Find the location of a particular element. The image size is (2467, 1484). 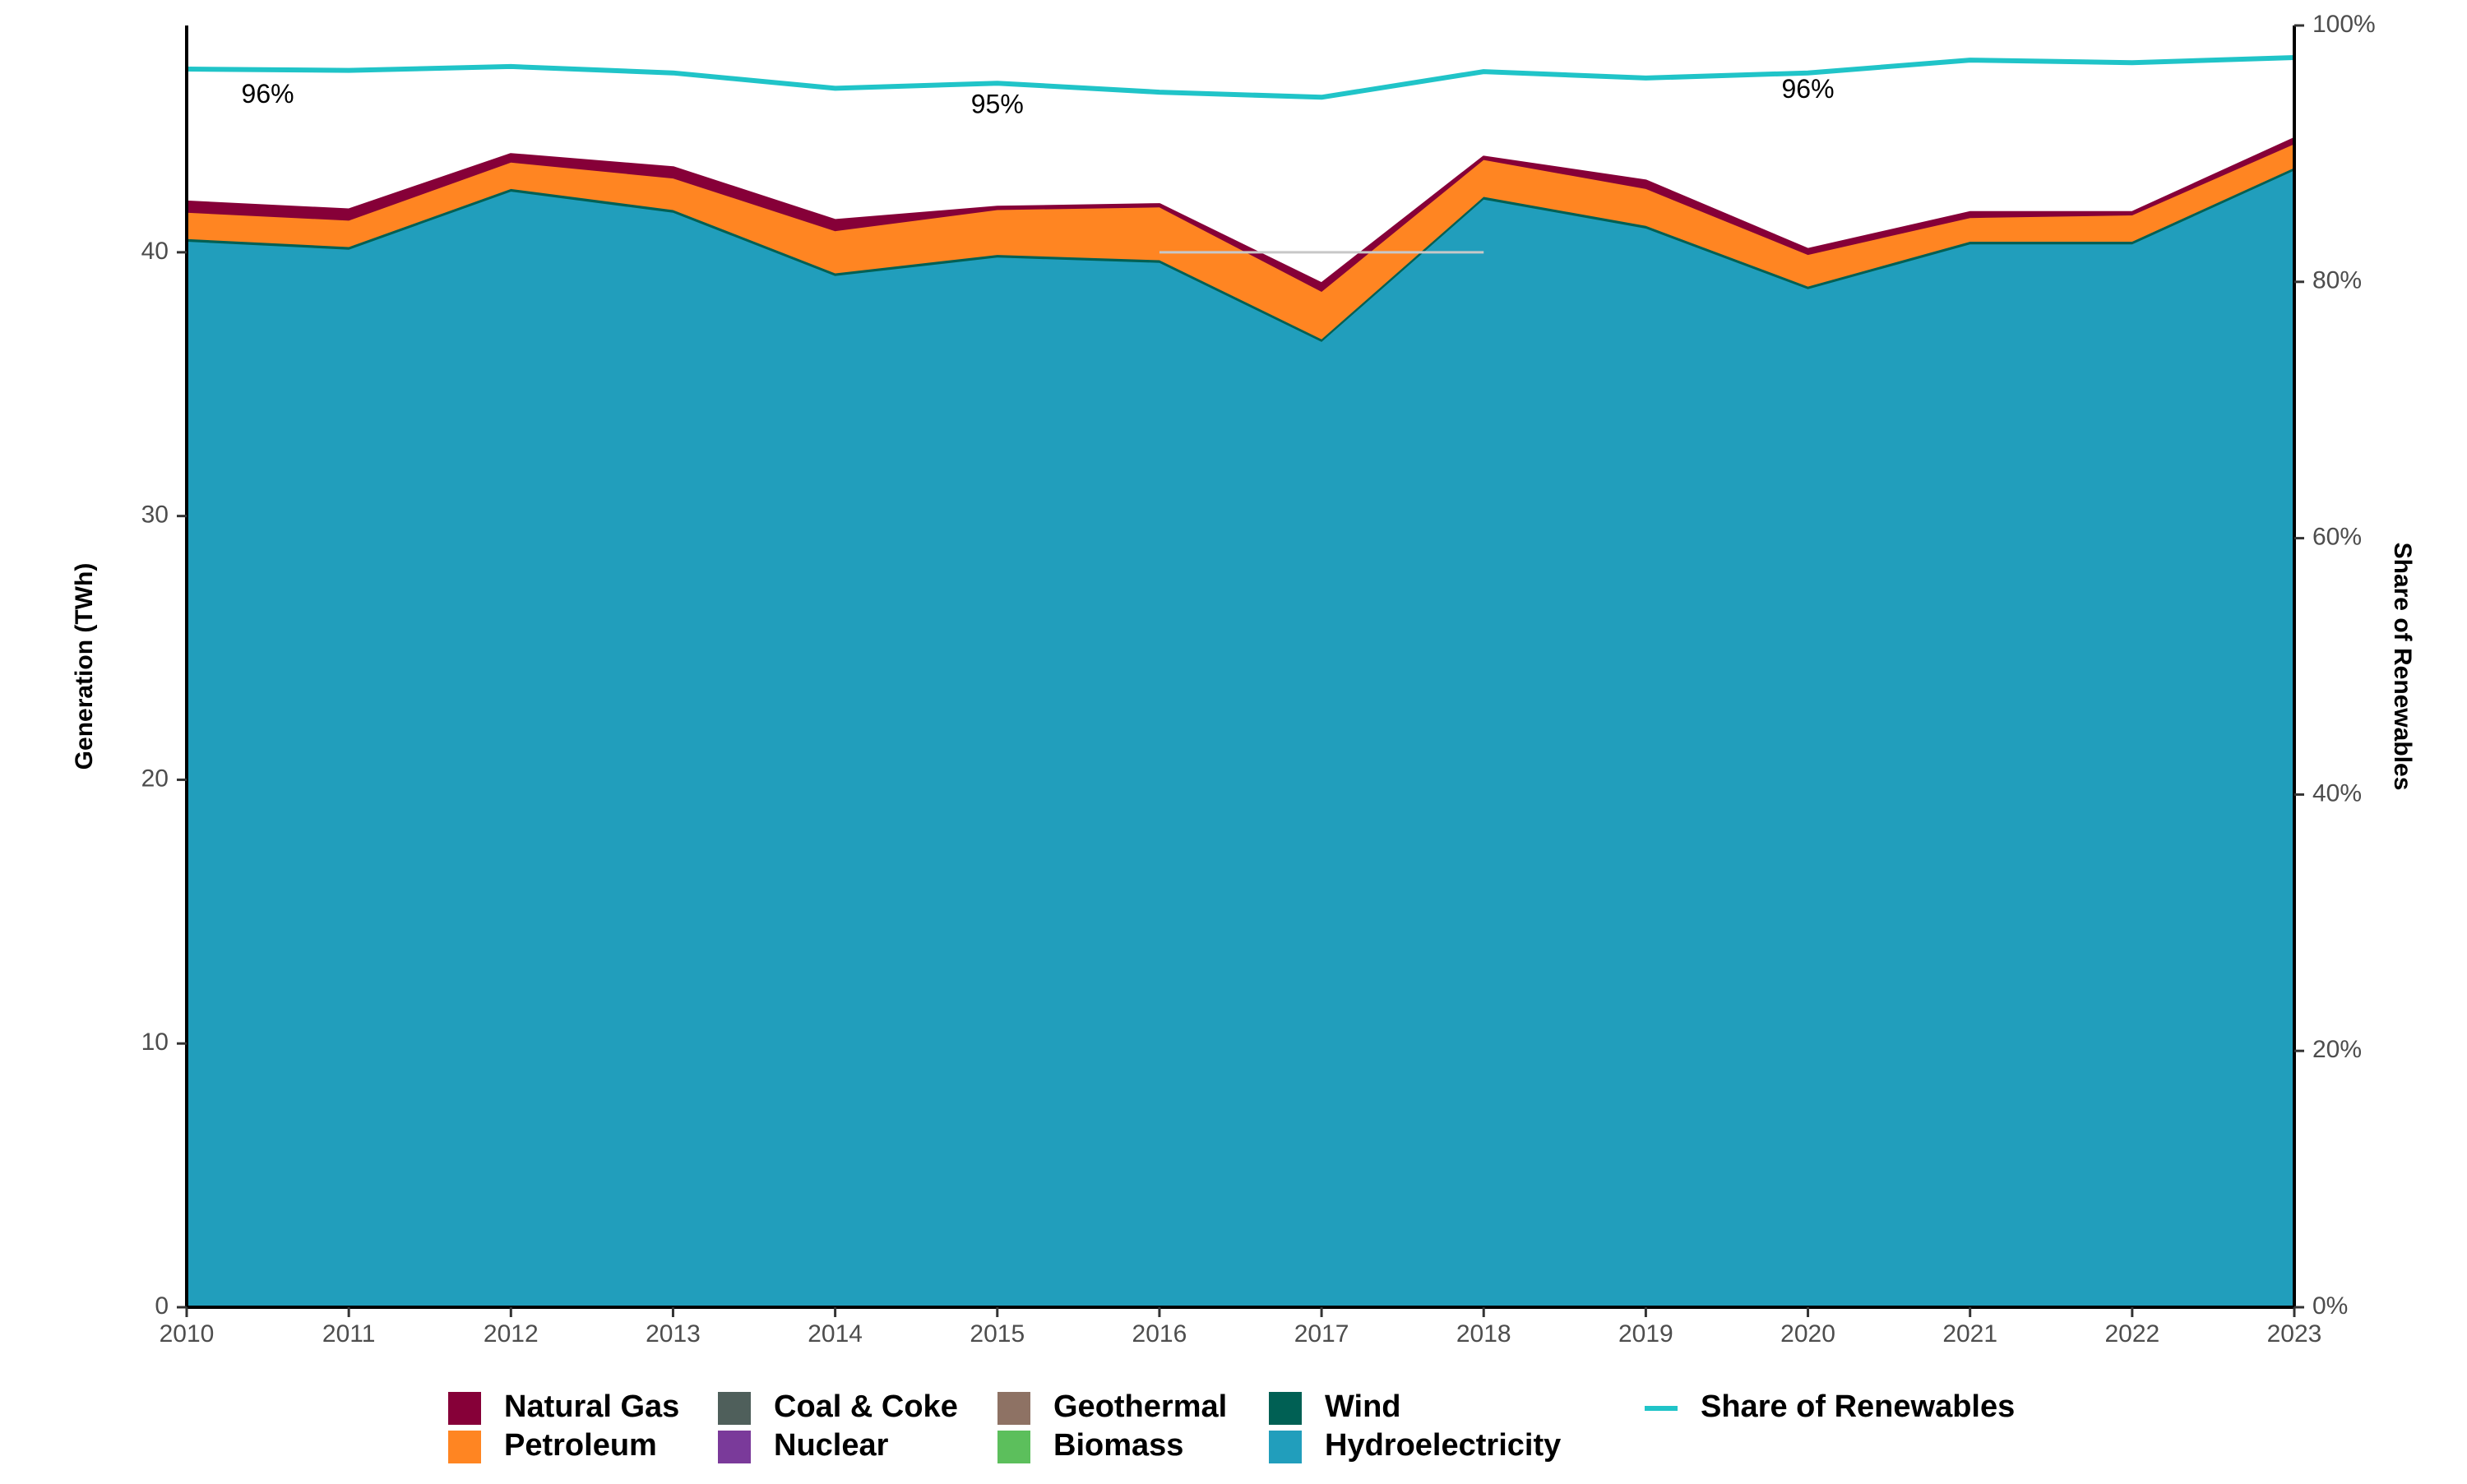

x-tick-label: 2017 is located at coordinates (1321, 1334).